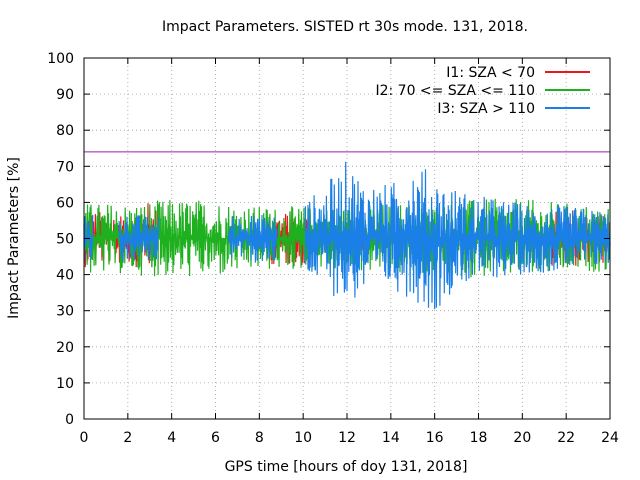  Describe the element at coordinates (490, 73) in the screenshot. I see `legend-label-1: I1: SZA < 70` at that location.